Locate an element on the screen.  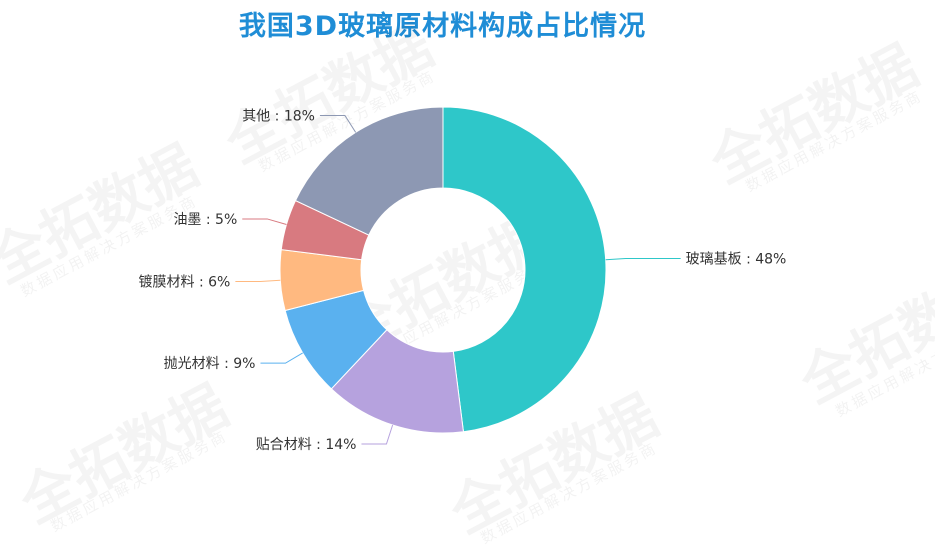
slice-label: 玻璃基板 : 48% is located at coordinates (736, 259).